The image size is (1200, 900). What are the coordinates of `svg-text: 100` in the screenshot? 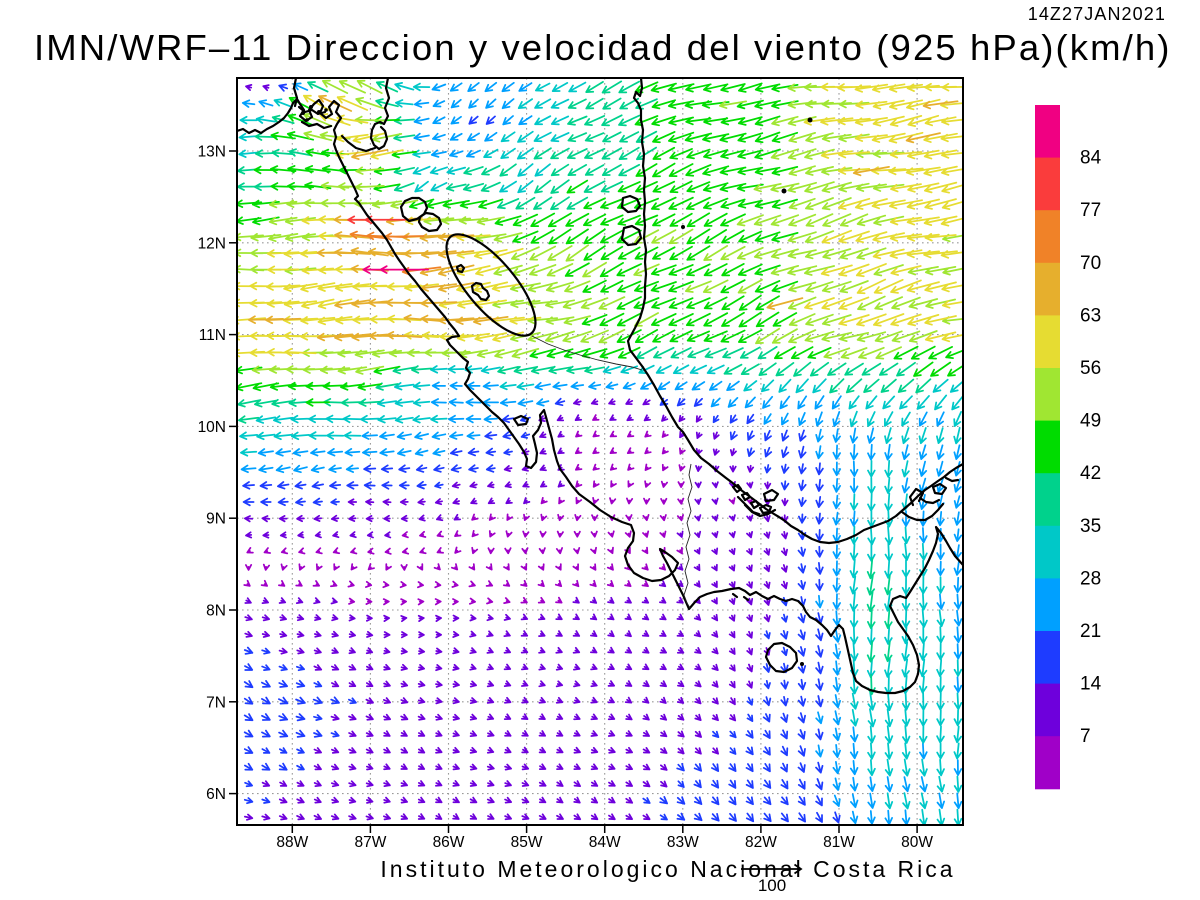 It's located at (772, 885).